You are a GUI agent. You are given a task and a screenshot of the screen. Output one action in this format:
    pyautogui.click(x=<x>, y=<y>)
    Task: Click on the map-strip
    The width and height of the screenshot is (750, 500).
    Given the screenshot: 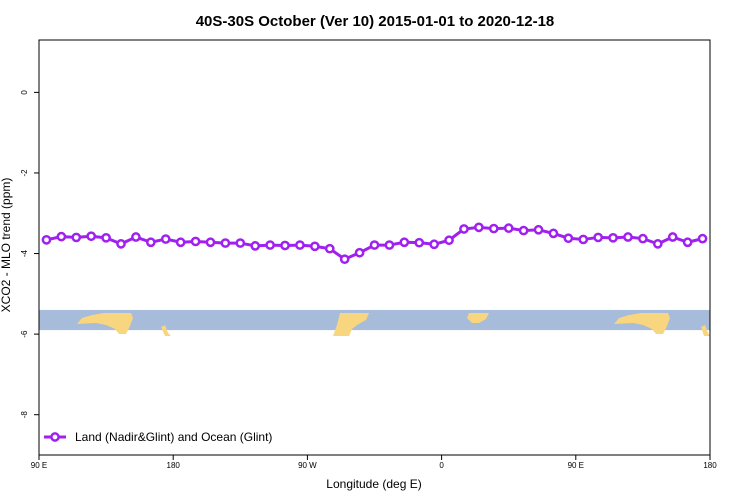 What is the action you would take?
    pyautogui.click(x=374, y=322)
    